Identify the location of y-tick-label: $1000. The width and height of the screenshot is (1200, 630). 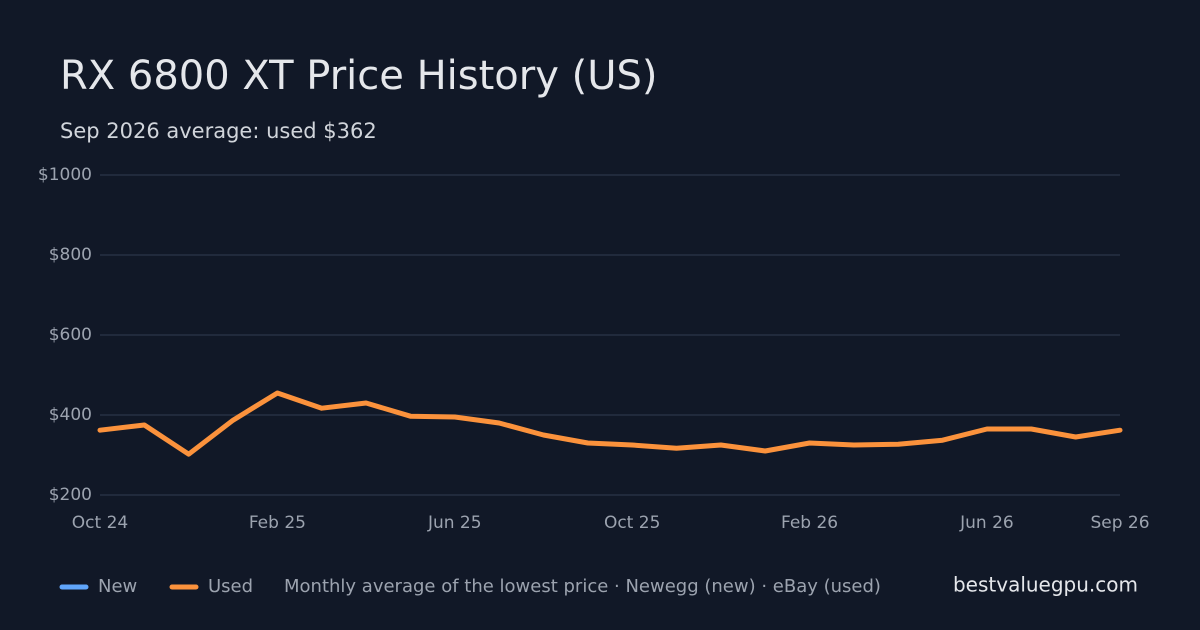
(65, 175).